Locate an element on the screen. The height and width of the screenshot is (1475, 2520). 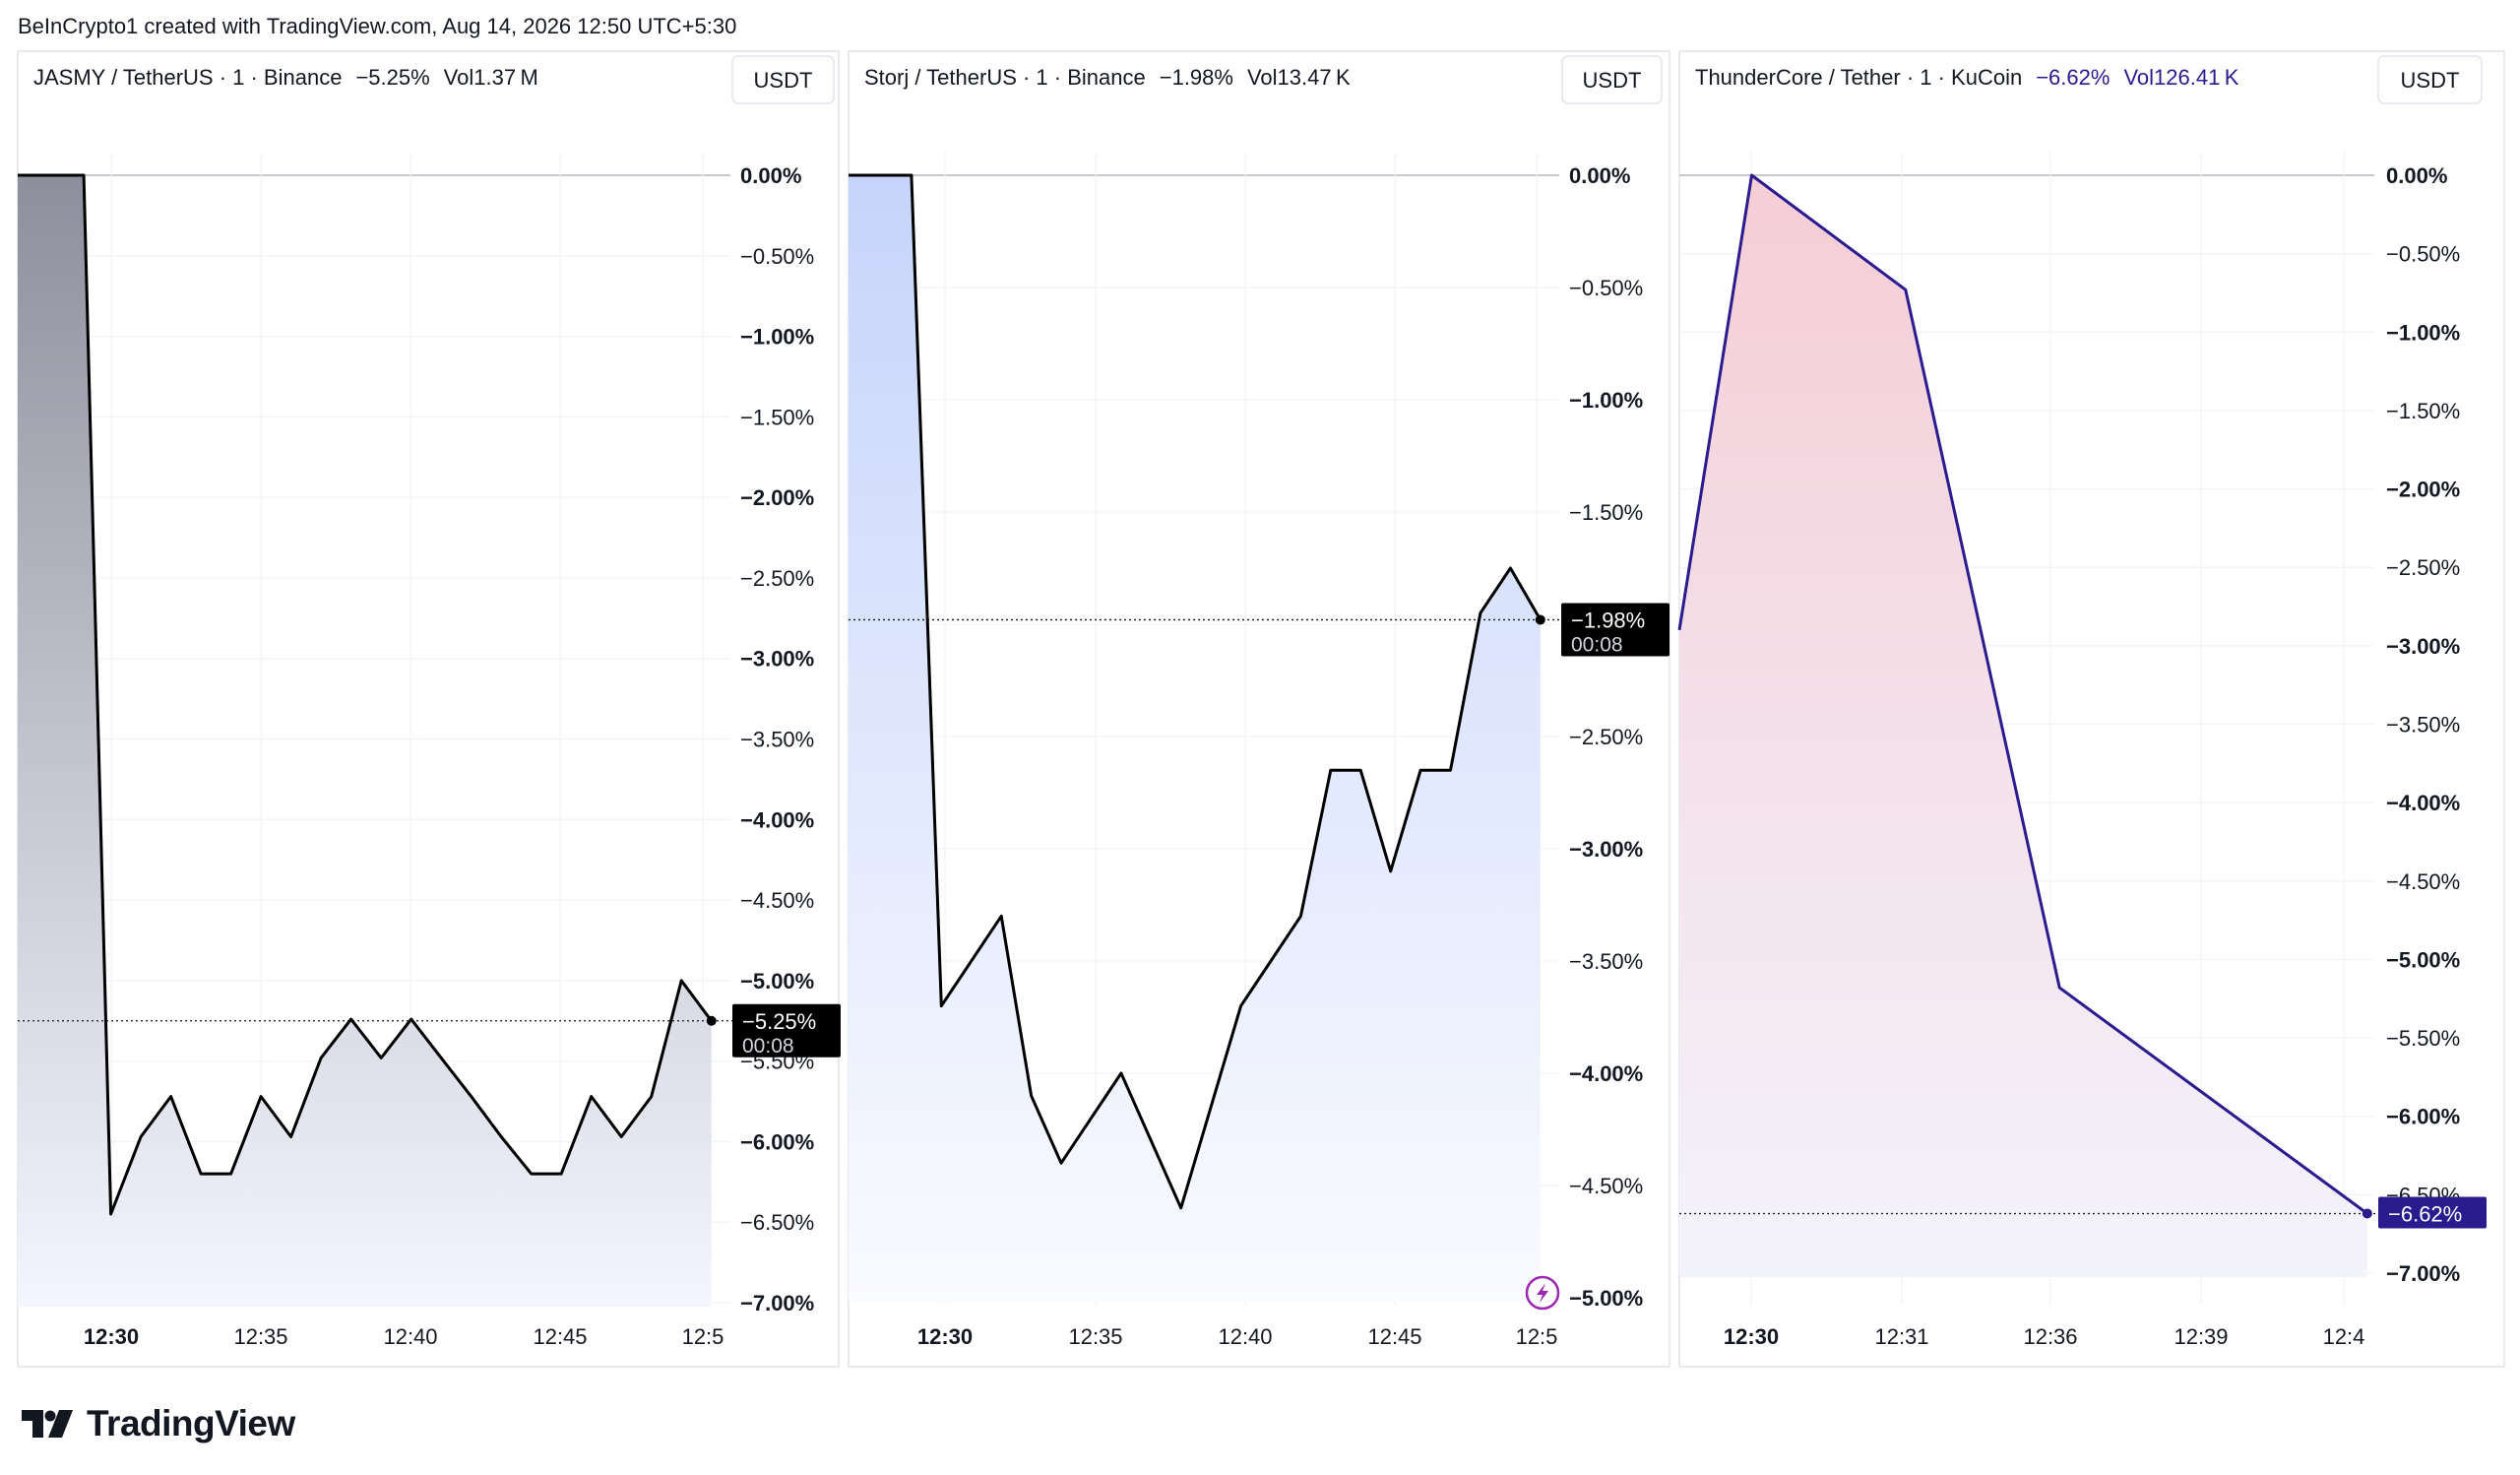
tradingview-logo-text: TradingView is located at coordinates (191, 1423).